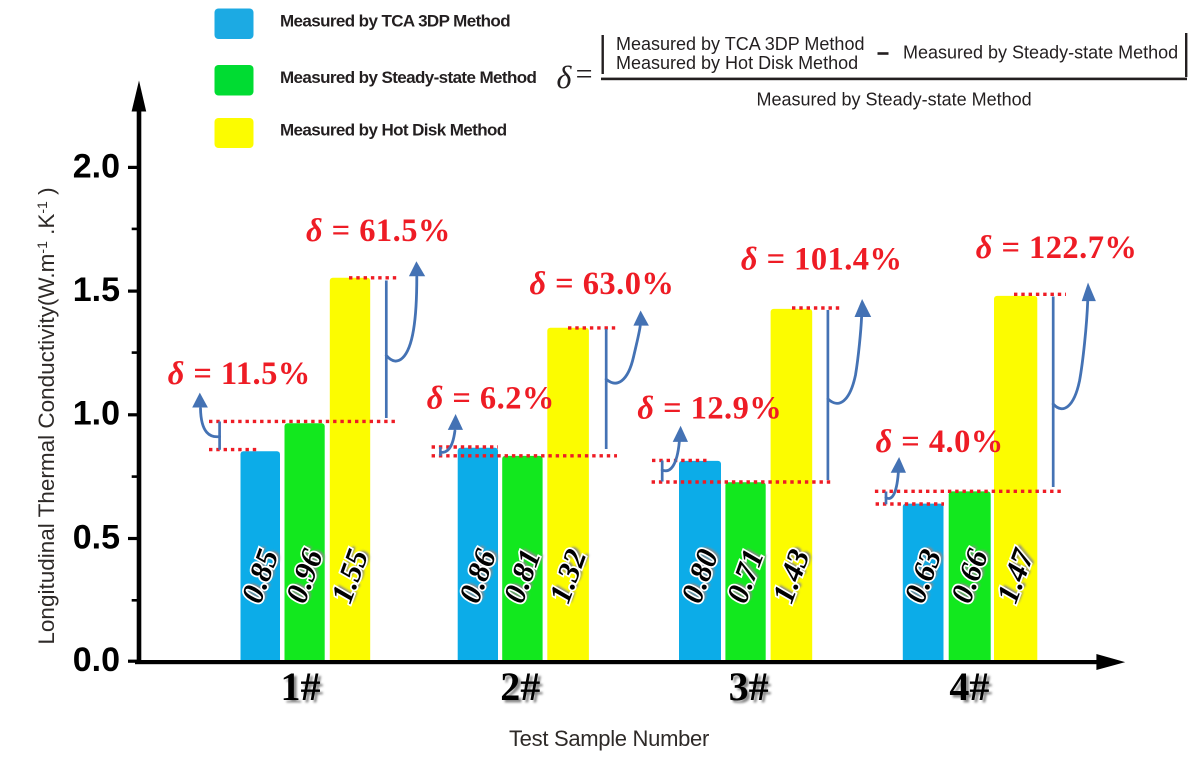 The height and width of the screenshot is (758, 1201). I want to click on svg-text: δ = 63.0%, so click(602, 284).